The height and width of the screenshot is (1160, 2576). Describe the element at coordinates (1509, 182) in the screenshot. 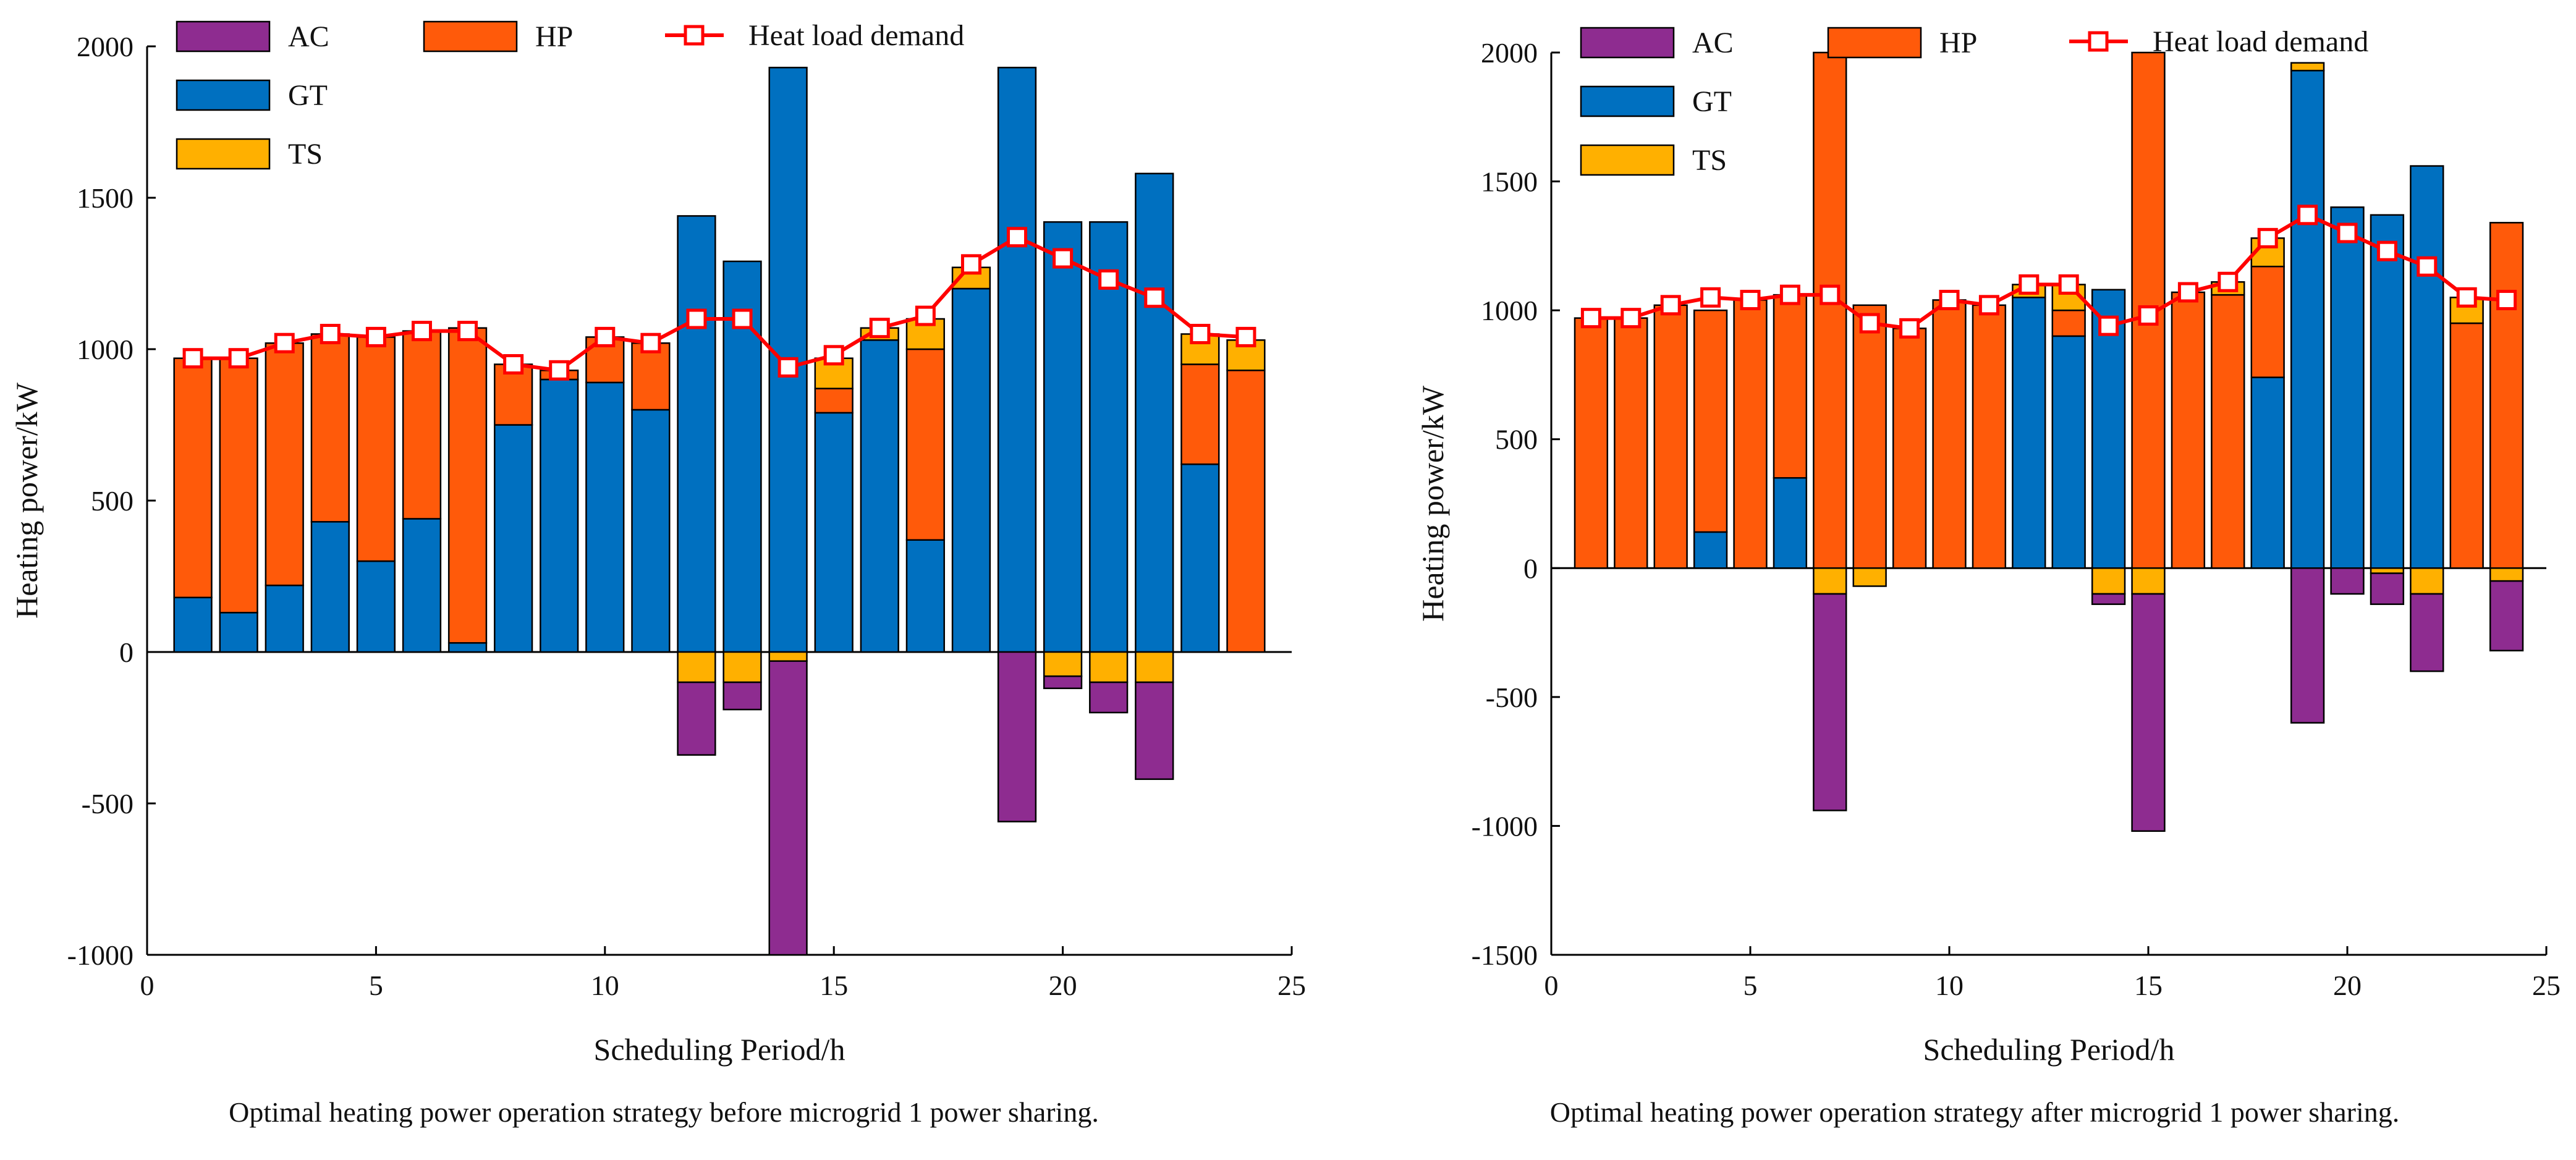

I see `y-tick-label: 1500` at that location.